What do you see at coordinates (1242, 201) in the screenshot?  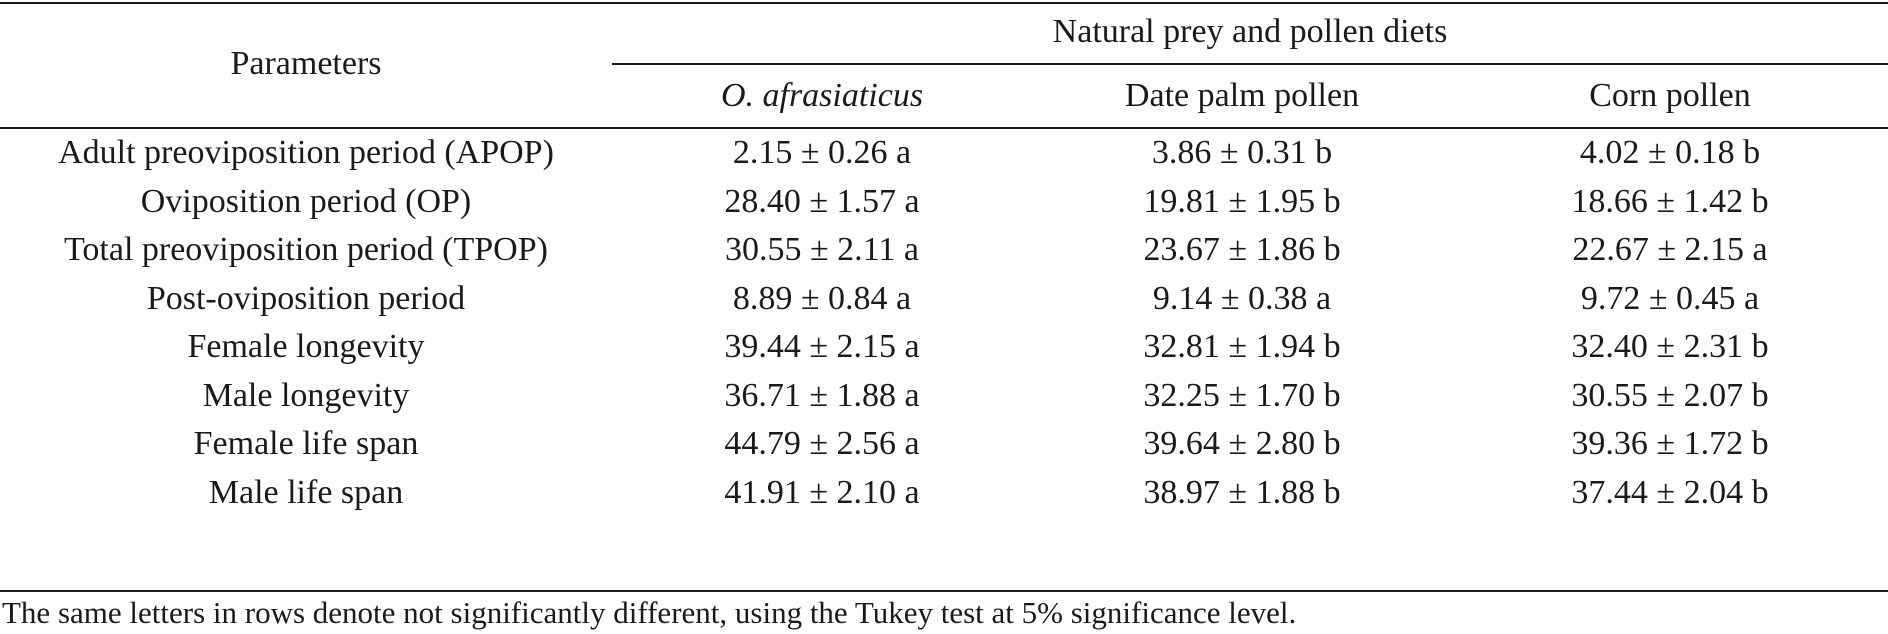 I see `row-value-cell: 19.81 ± 1.95 b` at bounding box center [1242, 201].